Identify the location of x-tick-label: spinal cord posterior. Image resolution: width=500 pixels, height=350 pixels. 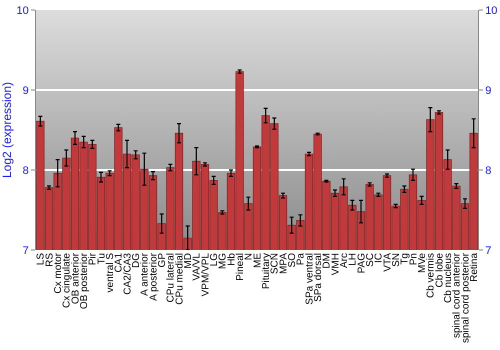
(466, 298).